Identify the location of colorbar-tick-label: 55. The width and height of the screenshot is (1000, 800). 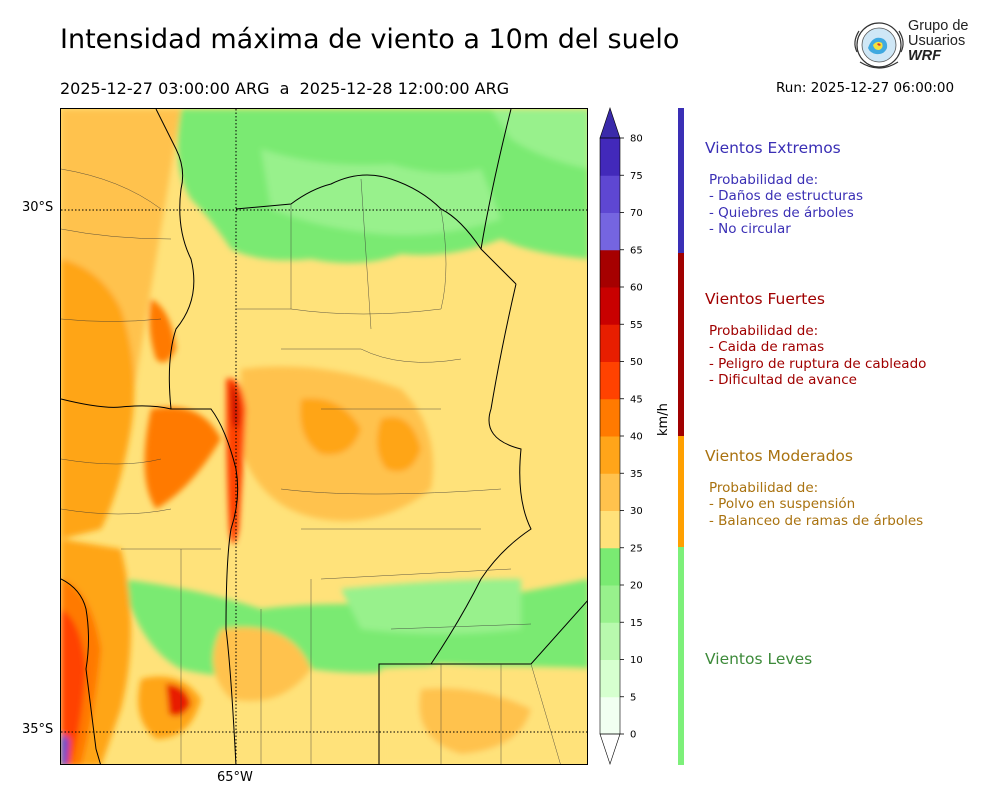
(636, 325).